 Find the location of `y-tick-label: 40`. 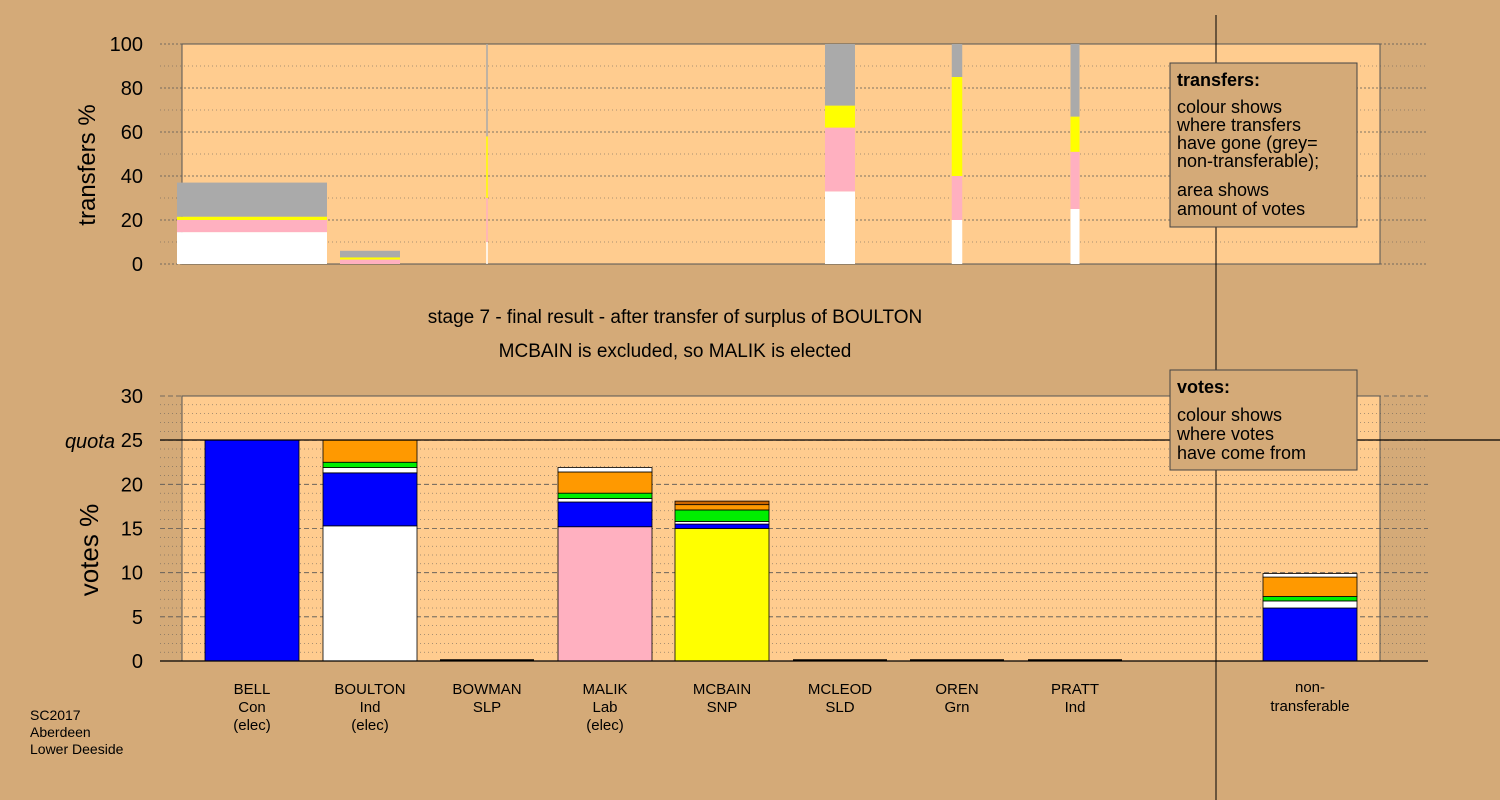

y-tick-label: 40 is located at coordinates (132, 177).